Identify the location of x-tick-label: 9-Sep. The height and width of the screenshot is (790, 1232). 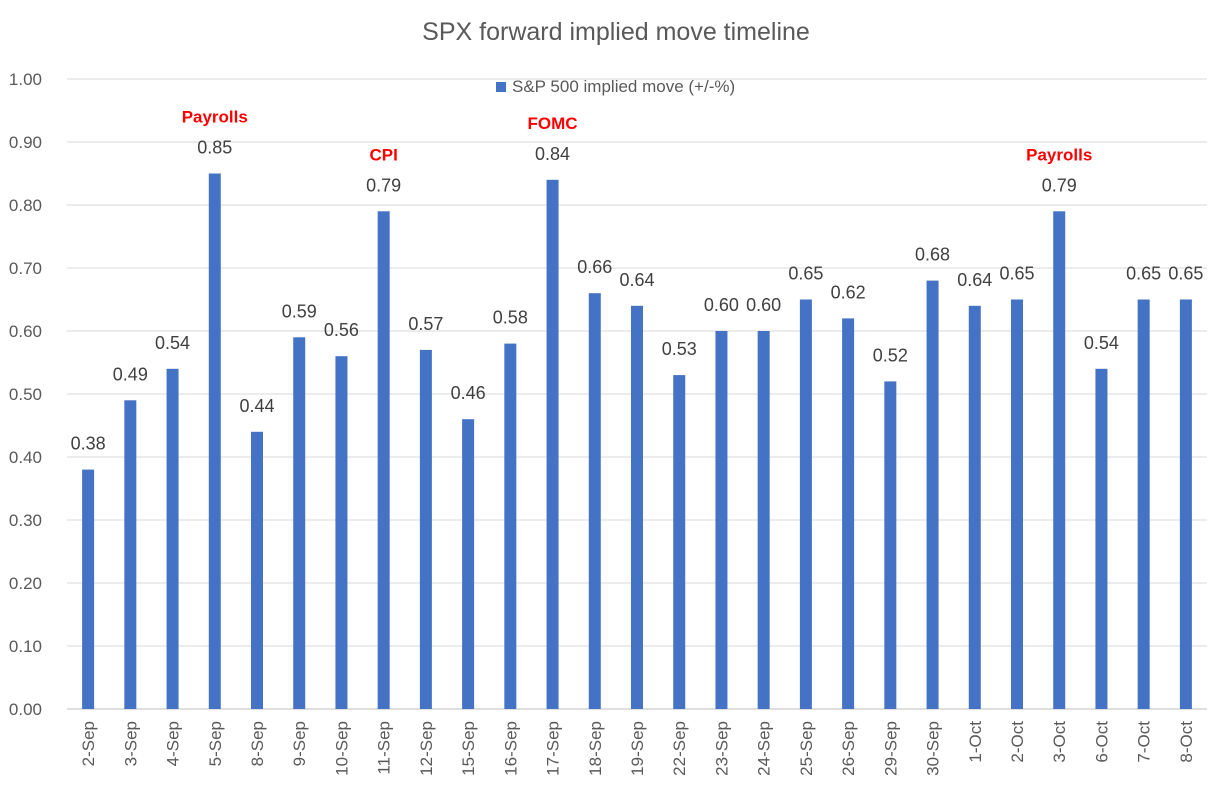
(299, 743).